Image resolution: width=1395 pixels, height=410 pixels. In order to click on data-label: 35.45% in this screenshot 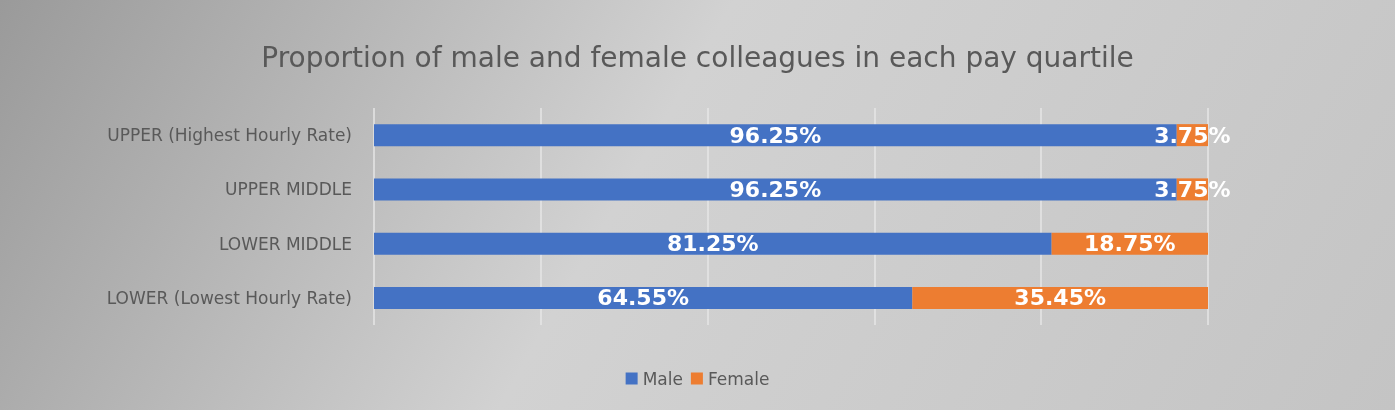, I will do `click(1060, 298)`.